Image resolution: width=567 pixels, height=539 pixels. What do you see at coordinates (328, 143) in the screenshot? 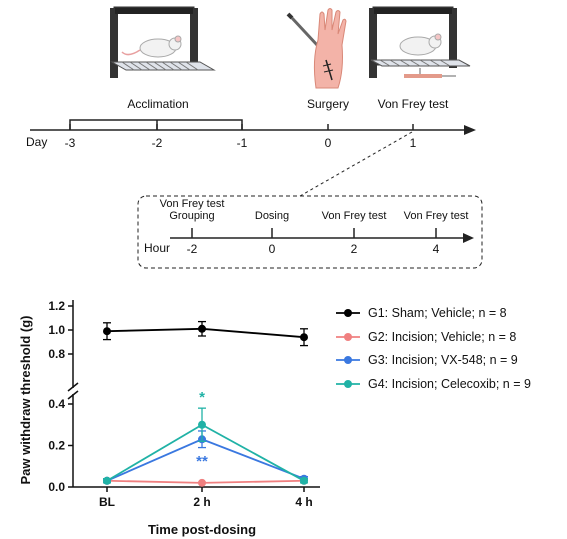
I see `day-tick-label: 0` at bounding box center [328, 143].